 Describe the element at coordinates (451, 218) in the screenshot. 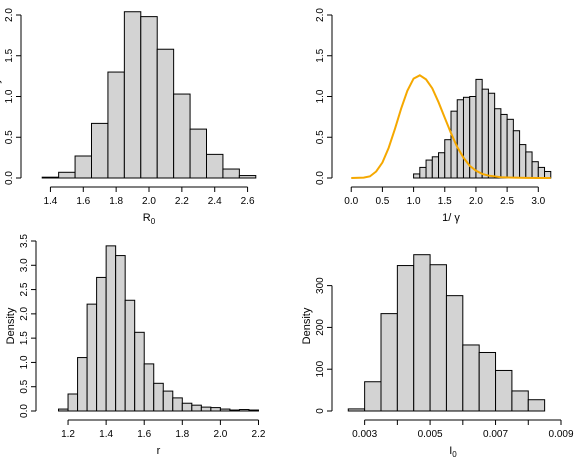

I see `x-axis-label: 1/ γ` at that location.